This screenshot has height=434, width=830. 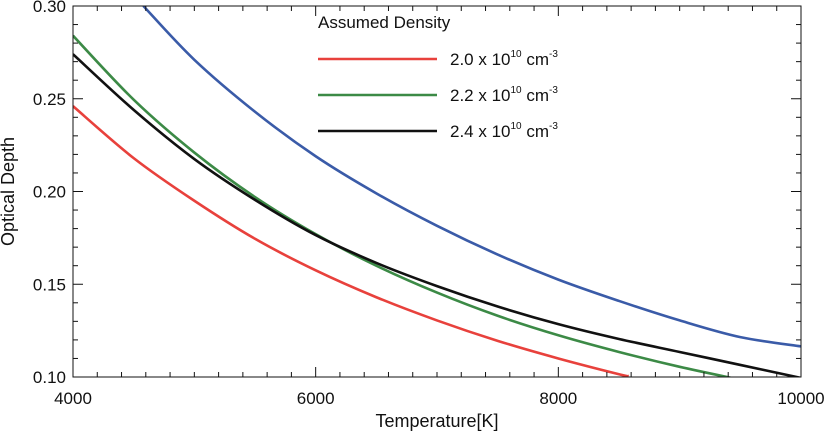 What do you see at coordinates (316, 398) in the screenshot?
I see `x-tick-label: 6000` at bounding box center [316, 398].